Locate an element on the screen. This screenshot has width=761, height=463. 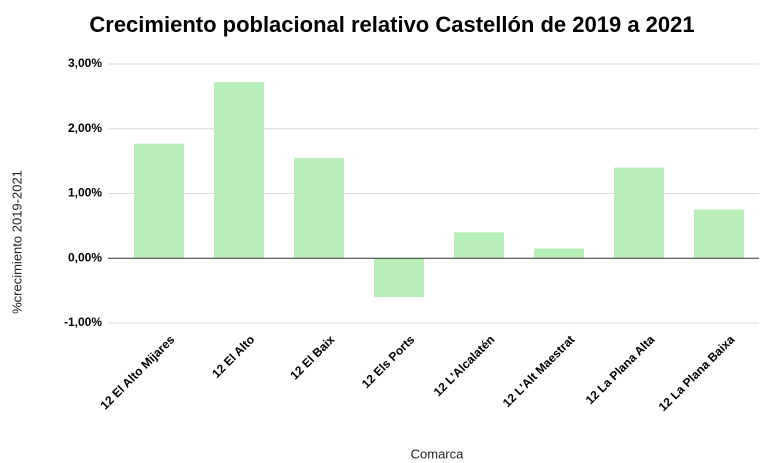
y-tick-label: 3,00% is located at coordinates (85, 63).